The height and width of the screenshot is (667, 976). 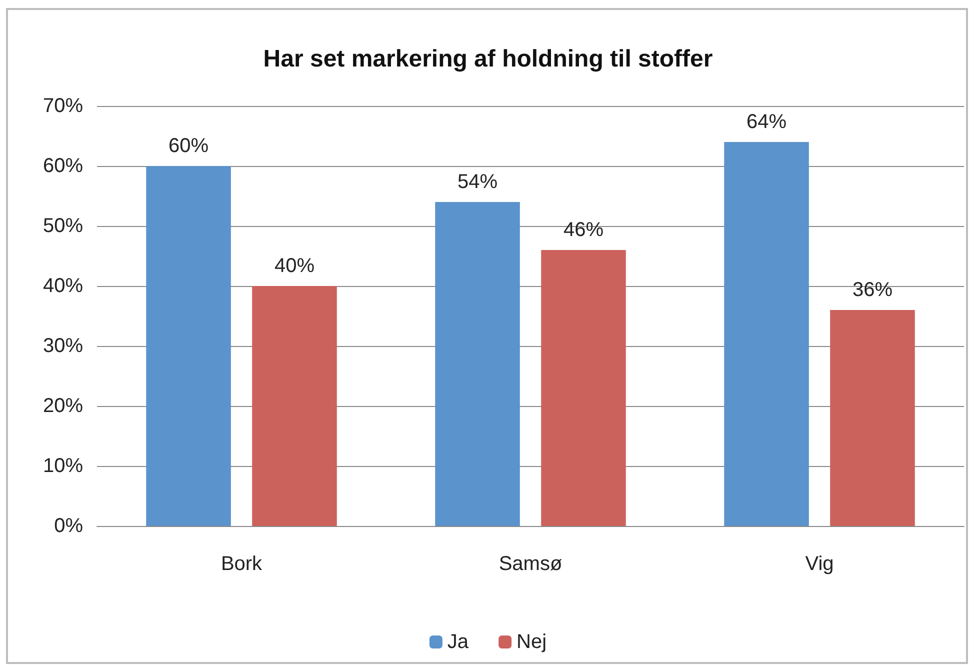 What do you see at coordinates (188, 146) in the screenshot?
I see `data-label: 60%` at bounding box center [188, 146].